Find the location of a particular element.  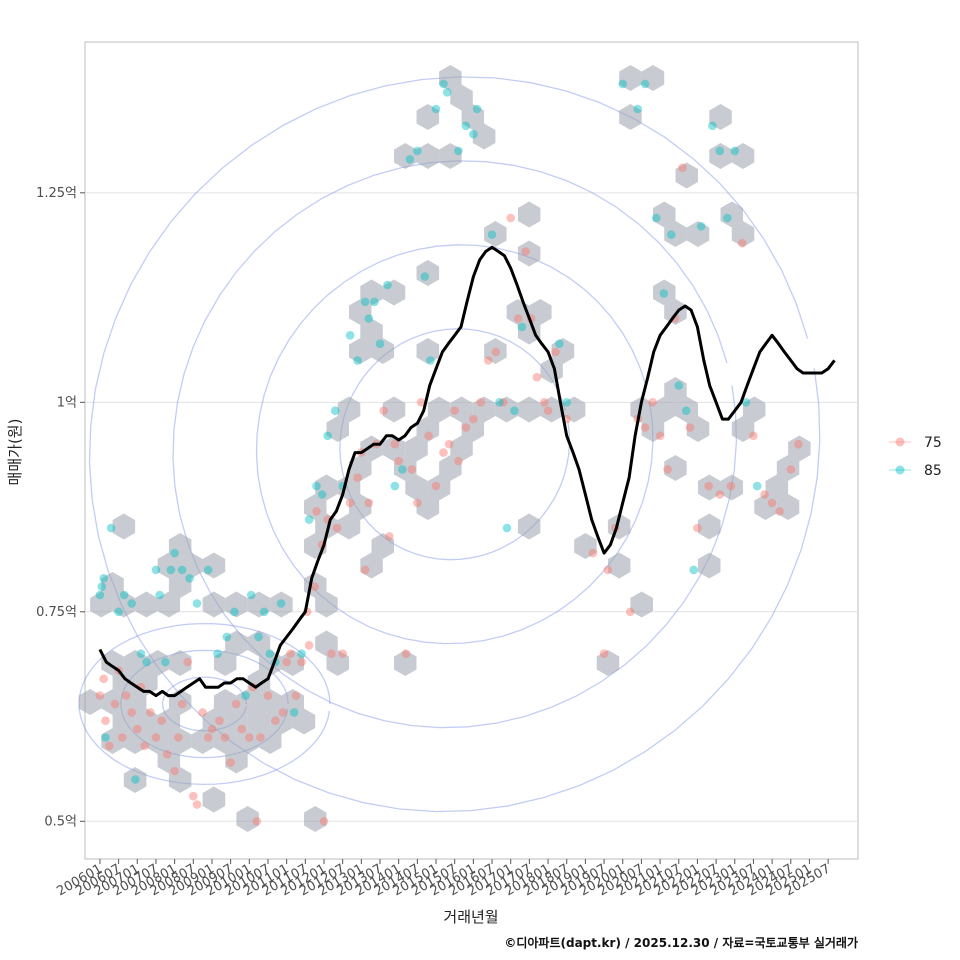

legend-label-75: 75 is located at coordinates (933, 443).